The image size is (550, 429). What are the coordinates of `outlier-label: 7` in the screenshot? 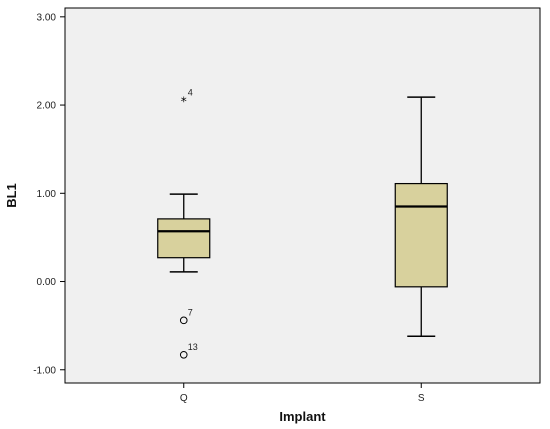 It's located at (190, 312).